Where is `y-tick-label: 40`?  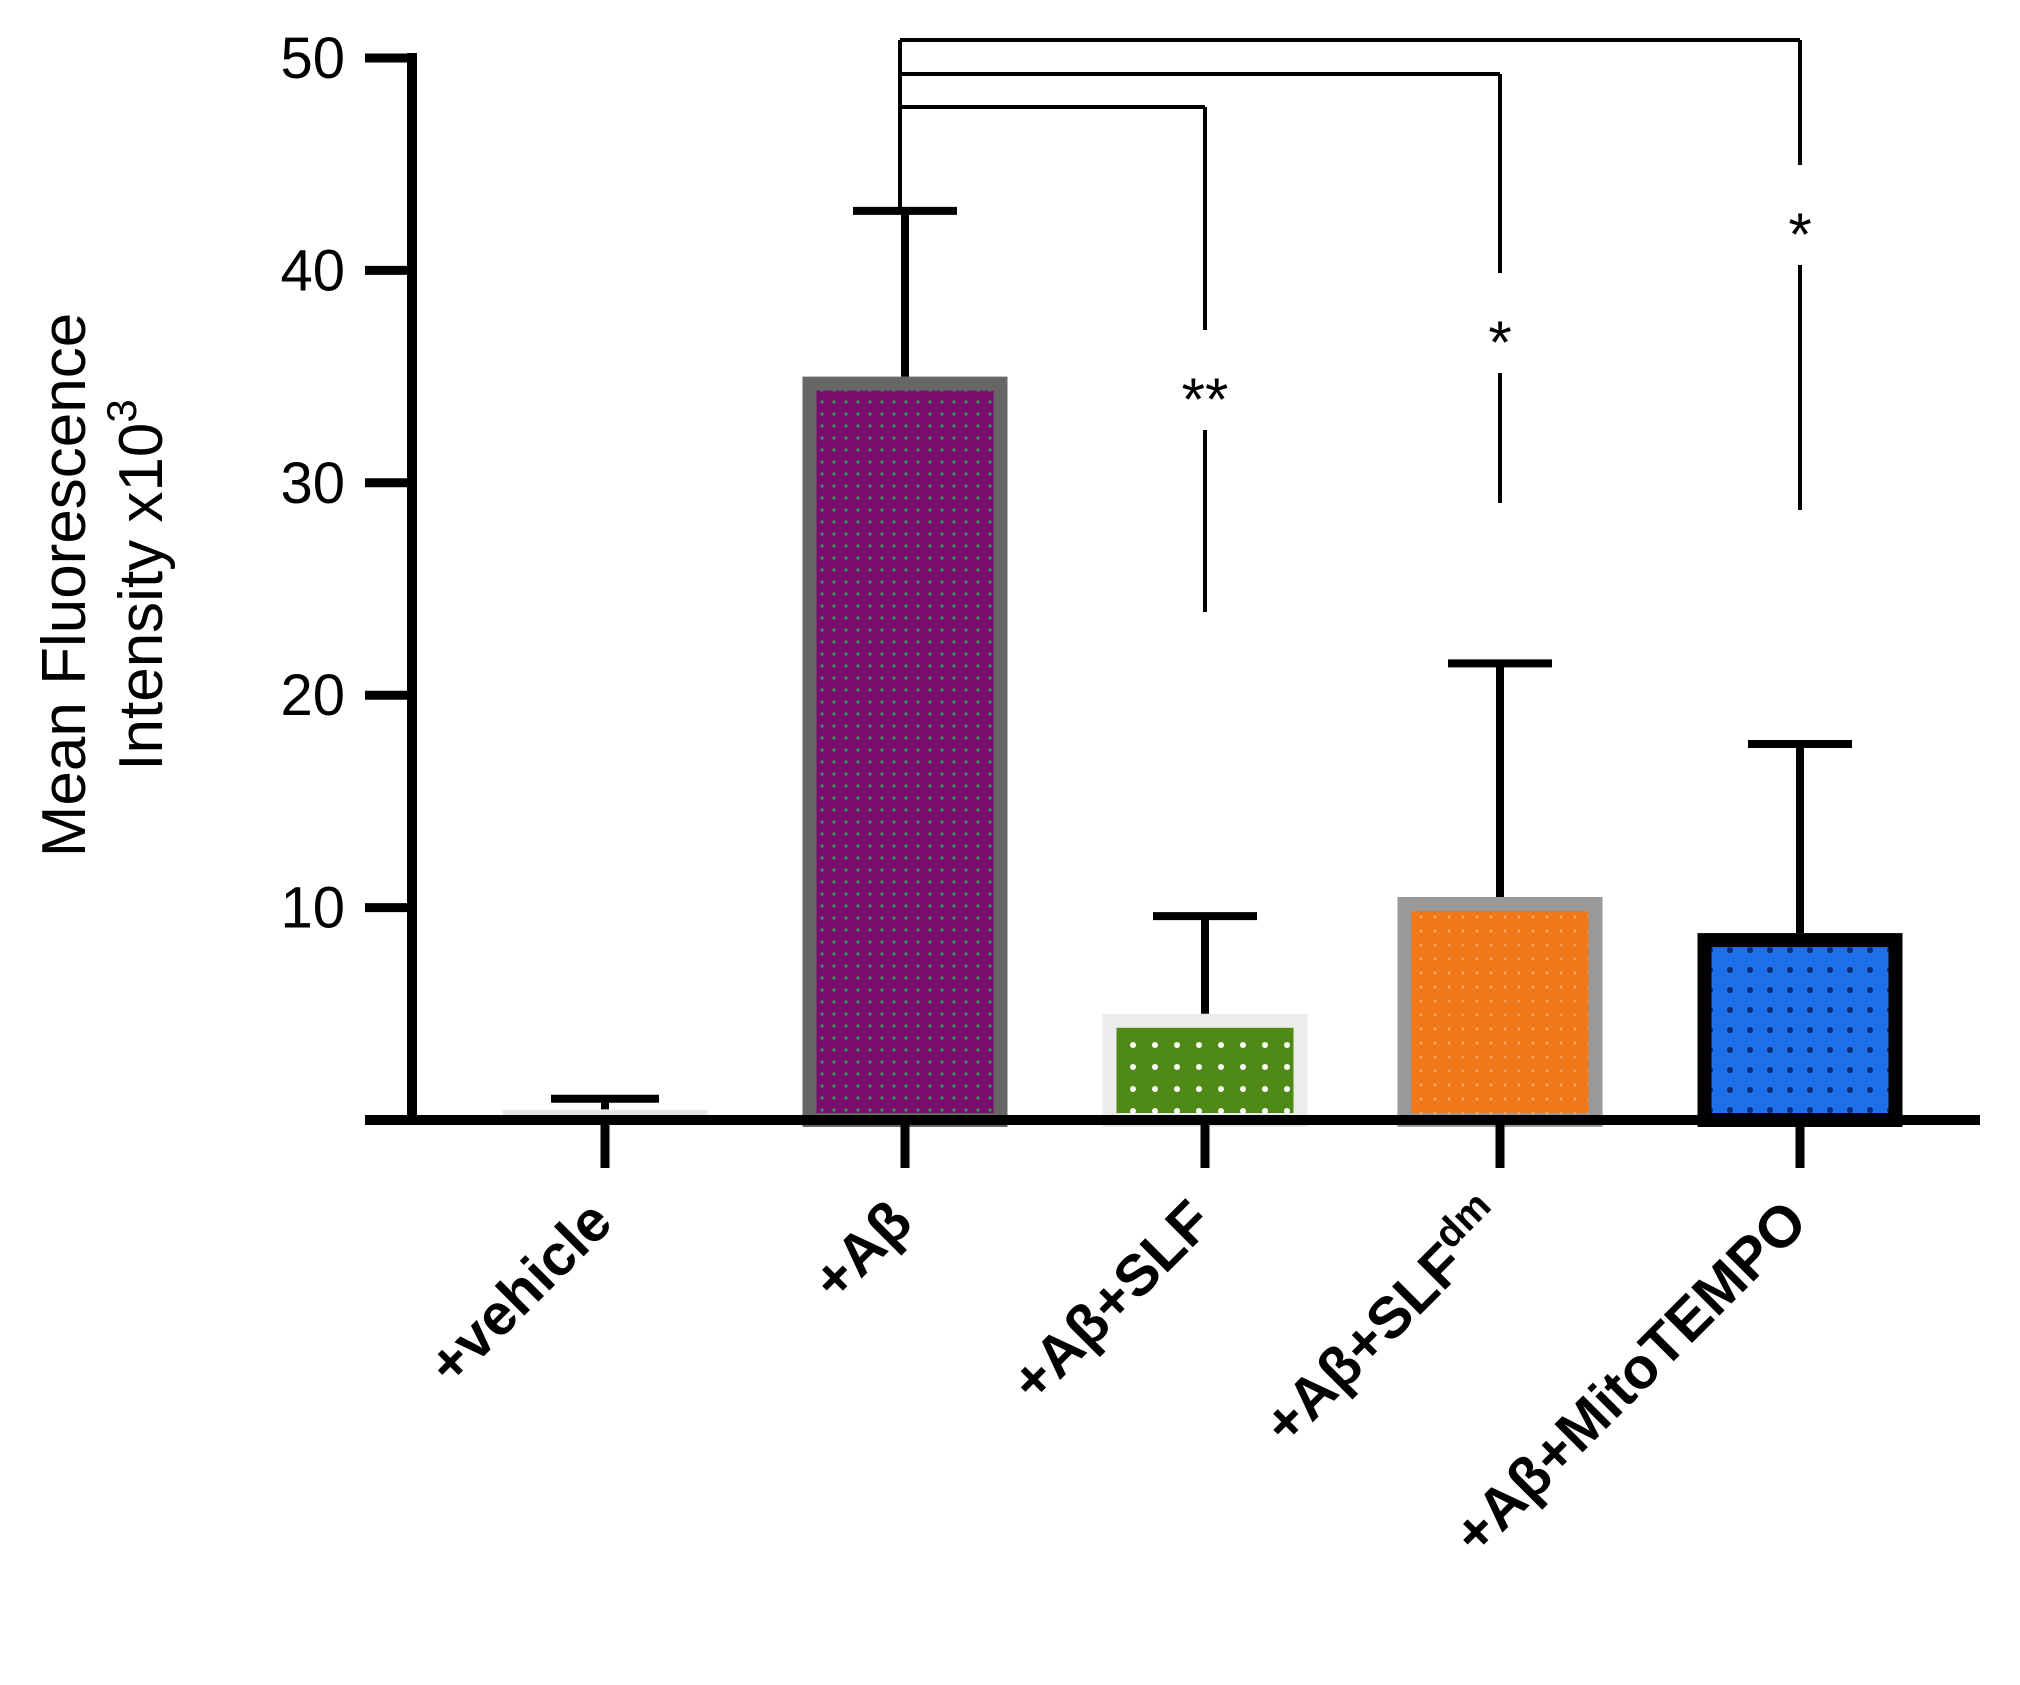 y-tick-label: 40 is located at coordinates (312, 270).